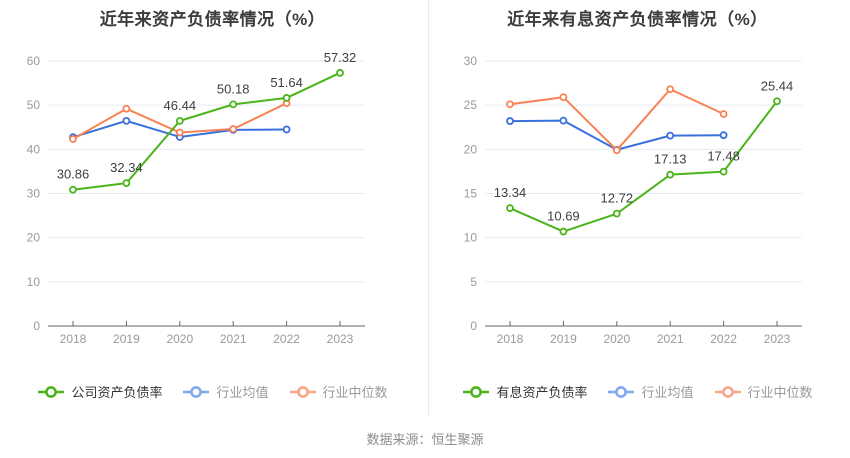 This screenshot has width=850, height=458. I want to click on chart-title-debt-ratio: 近年来资产负债率情况（%）, so click(212, 19).